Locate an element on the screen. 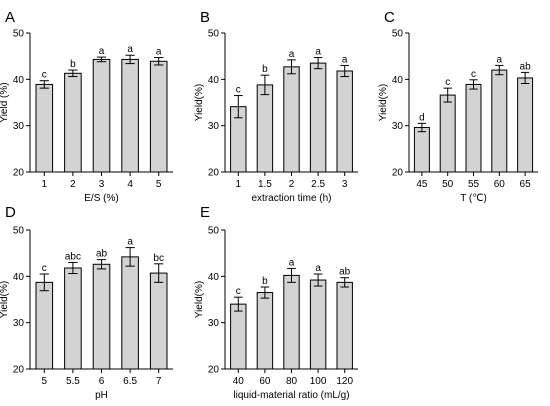 The height and width of the screenshot is (406, 550). x-tick-label: 55 is located at coordinates (474, 184).